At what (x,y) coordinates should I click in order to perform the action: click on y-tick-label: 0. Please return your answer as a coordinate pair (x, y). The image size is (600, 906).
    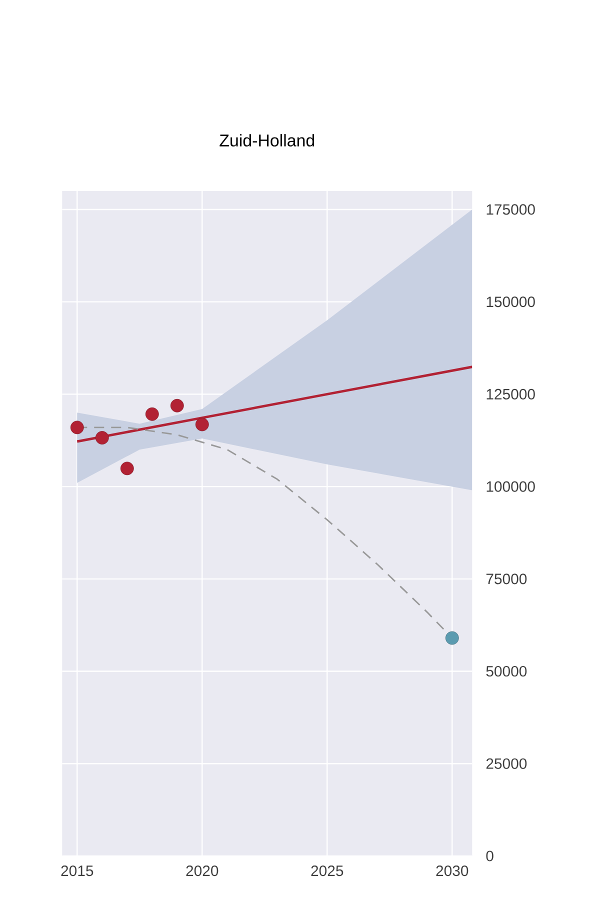
    Looking at the image, I should click on (490, 856).